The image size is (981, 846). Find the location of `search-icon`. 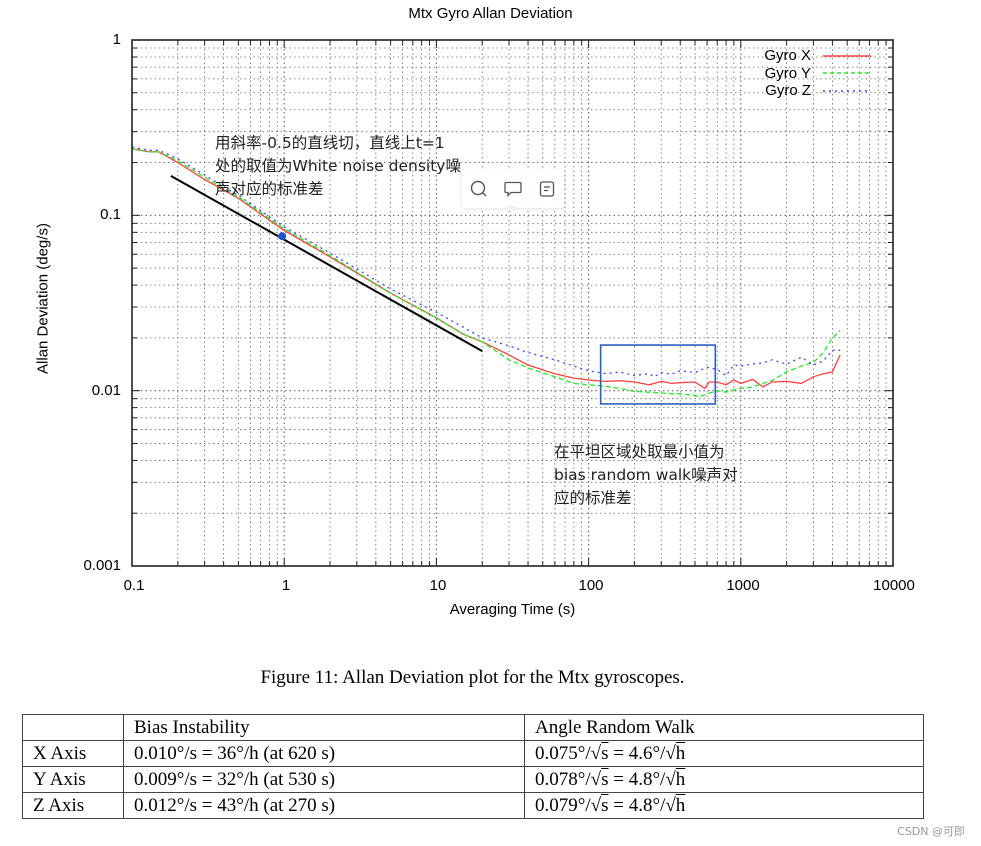

search-icon is located at coordinates (478, 188).